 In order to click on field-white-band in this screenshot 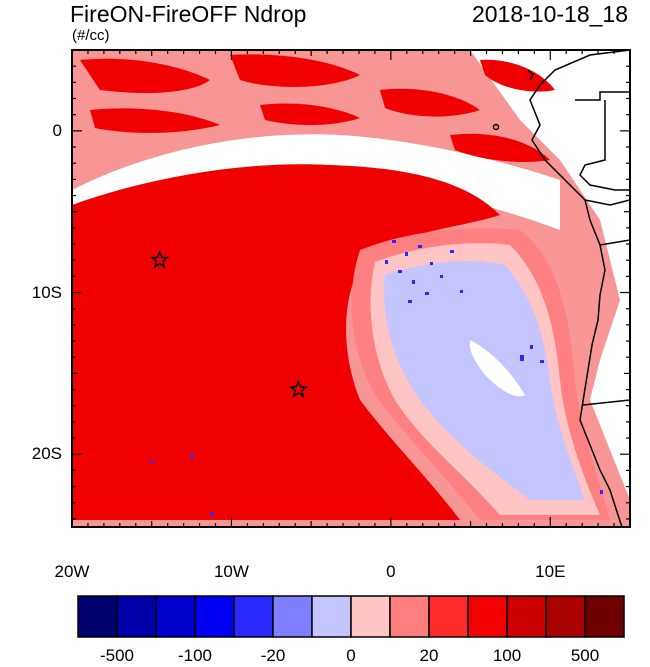, I will do `click(316, 182)`.